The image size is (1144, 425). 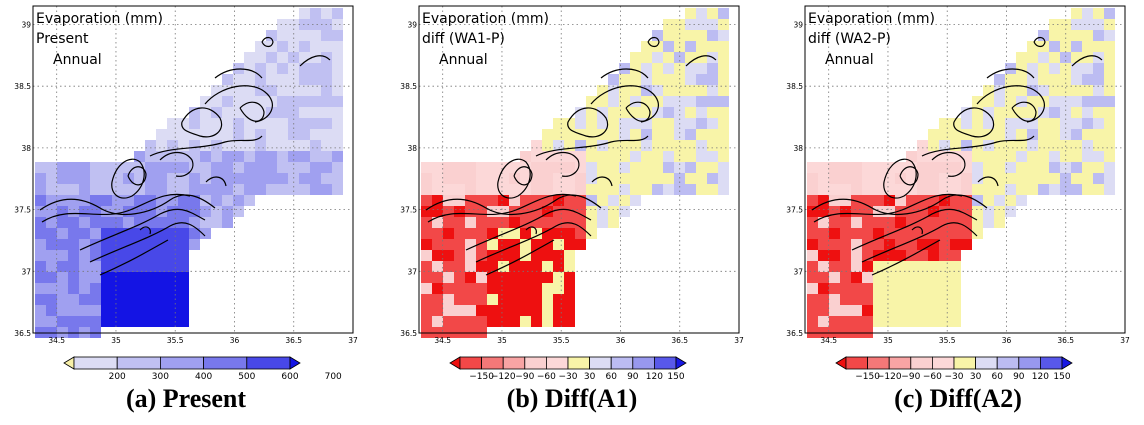 I want to click on y-tick-label: 39, so click(x=798, y=25).